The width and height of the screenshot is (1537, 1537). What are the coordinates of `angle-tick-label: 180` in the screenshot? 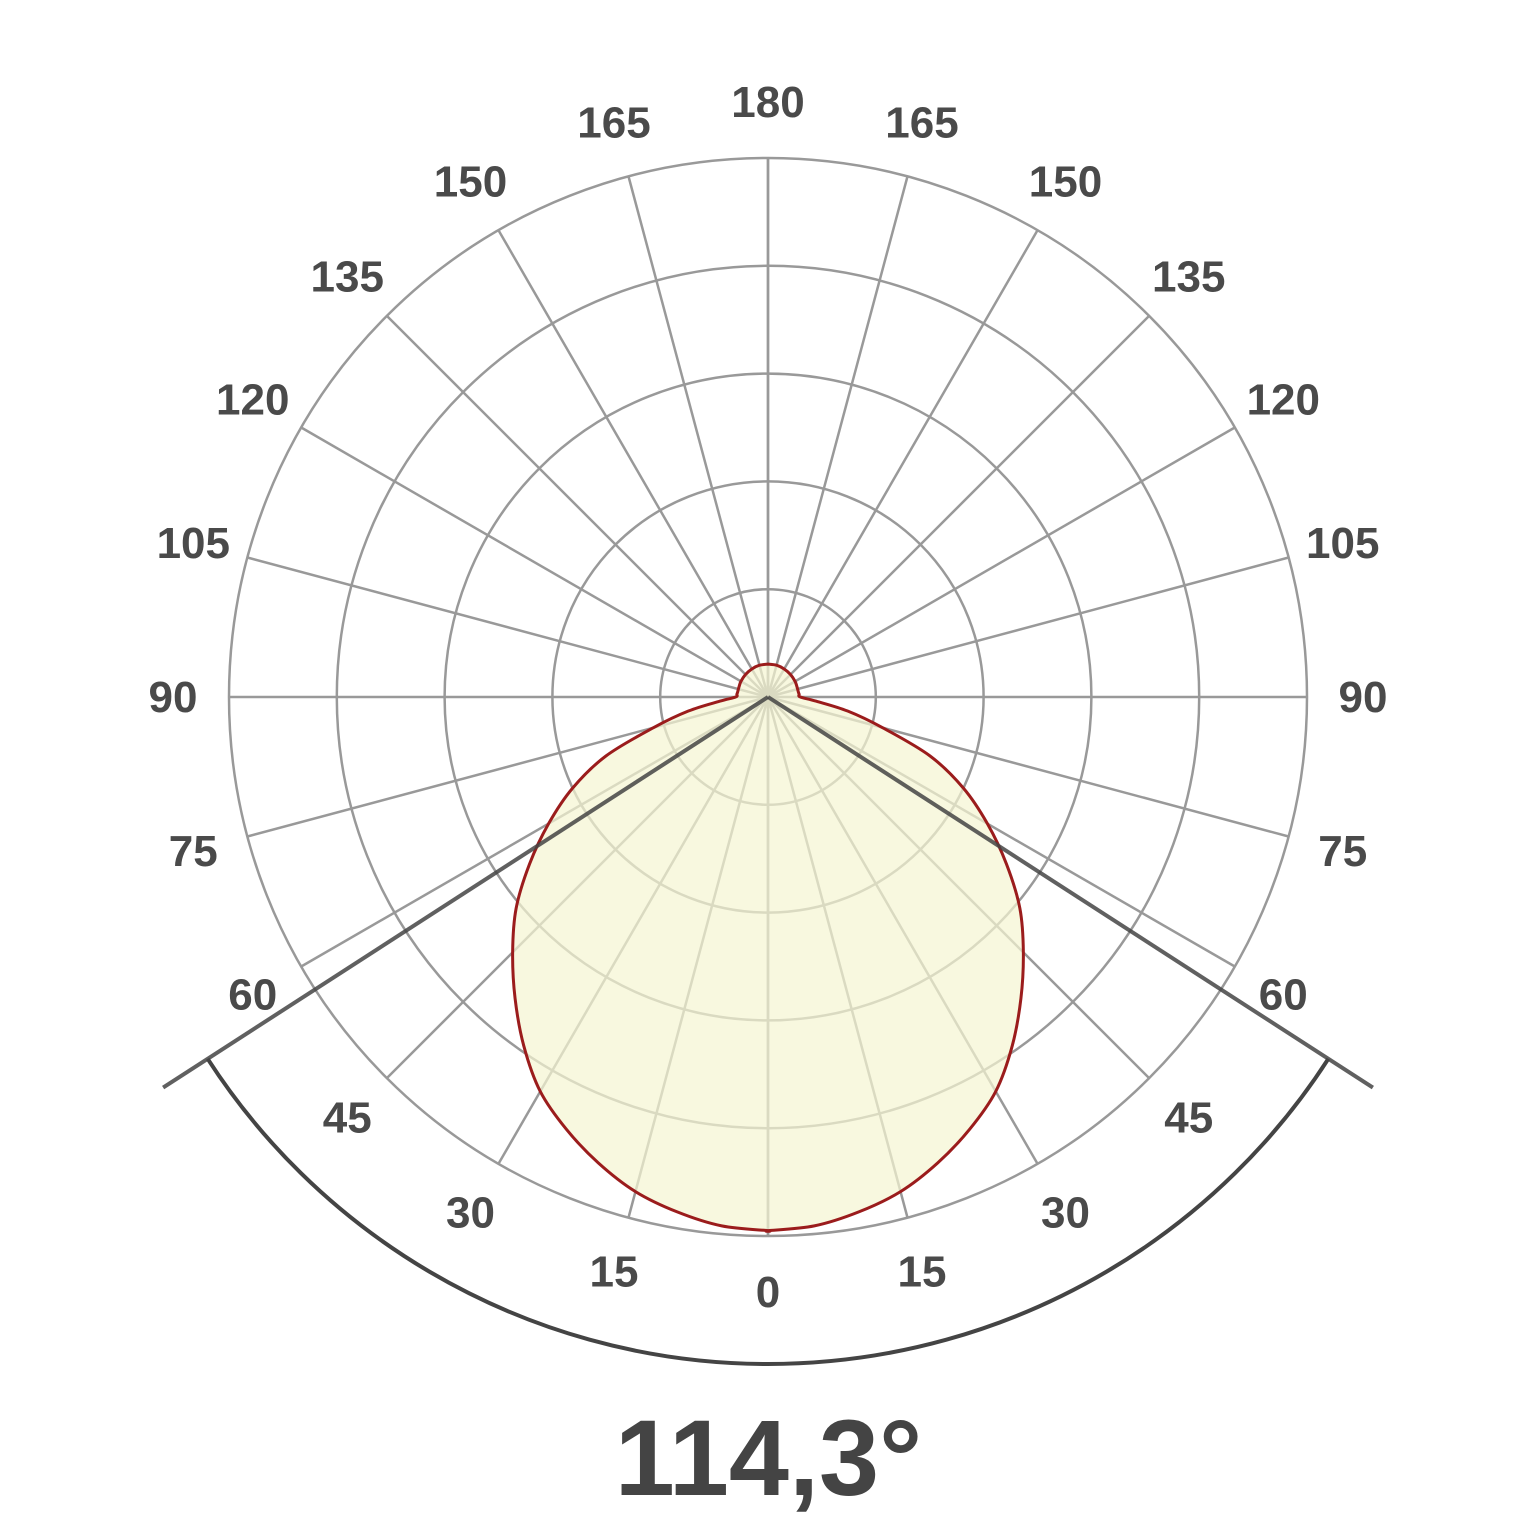 It's located at (767, 102).